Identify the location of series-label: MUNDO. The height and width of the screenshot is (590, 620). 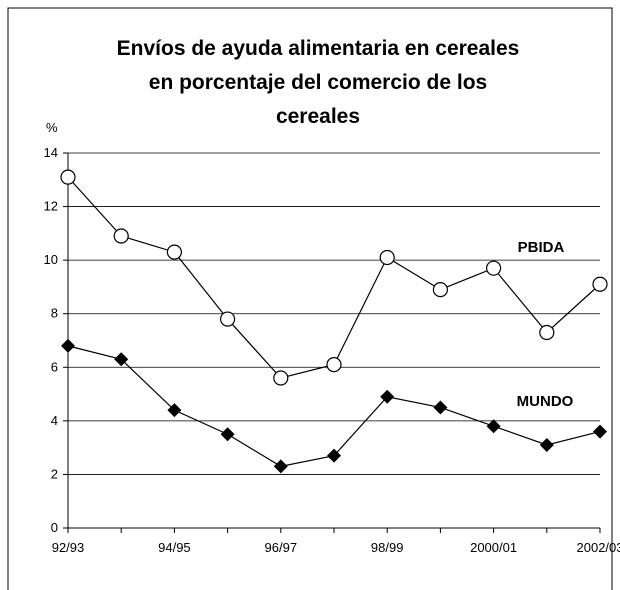
(545, 401).